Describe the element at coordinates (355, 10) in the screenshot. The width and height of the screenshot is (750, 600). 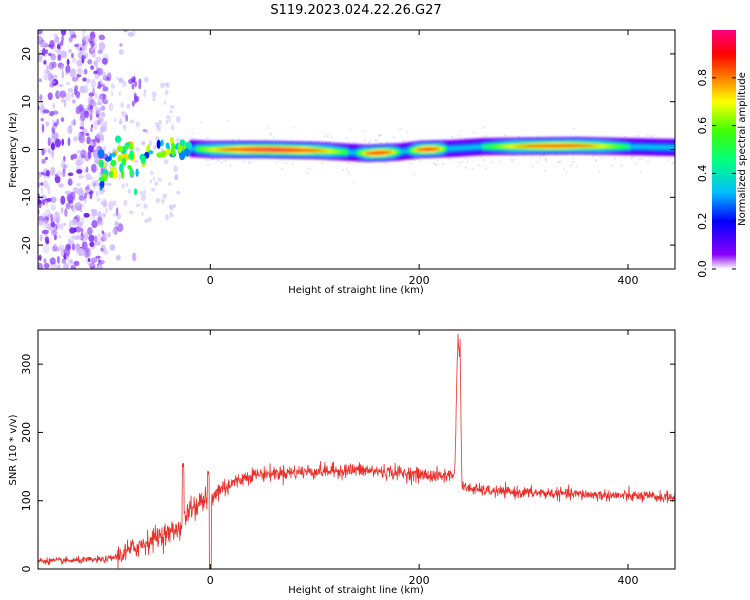
I see `figure-title: S119.2023.024.22.26.G27` at that location.